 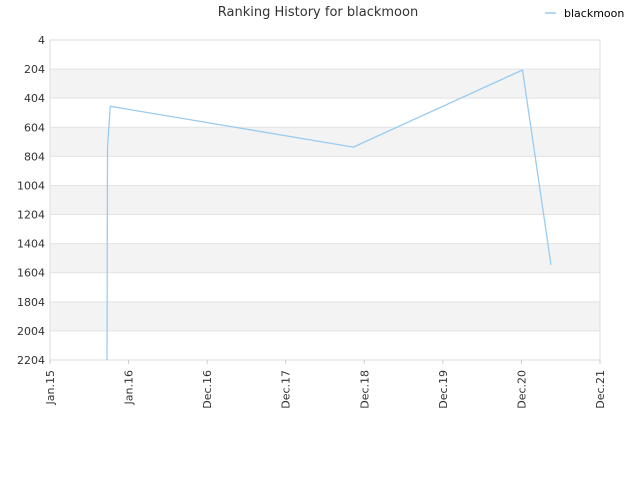 I want to click on y-tick-label: 2004, so click(x=31, y=331).